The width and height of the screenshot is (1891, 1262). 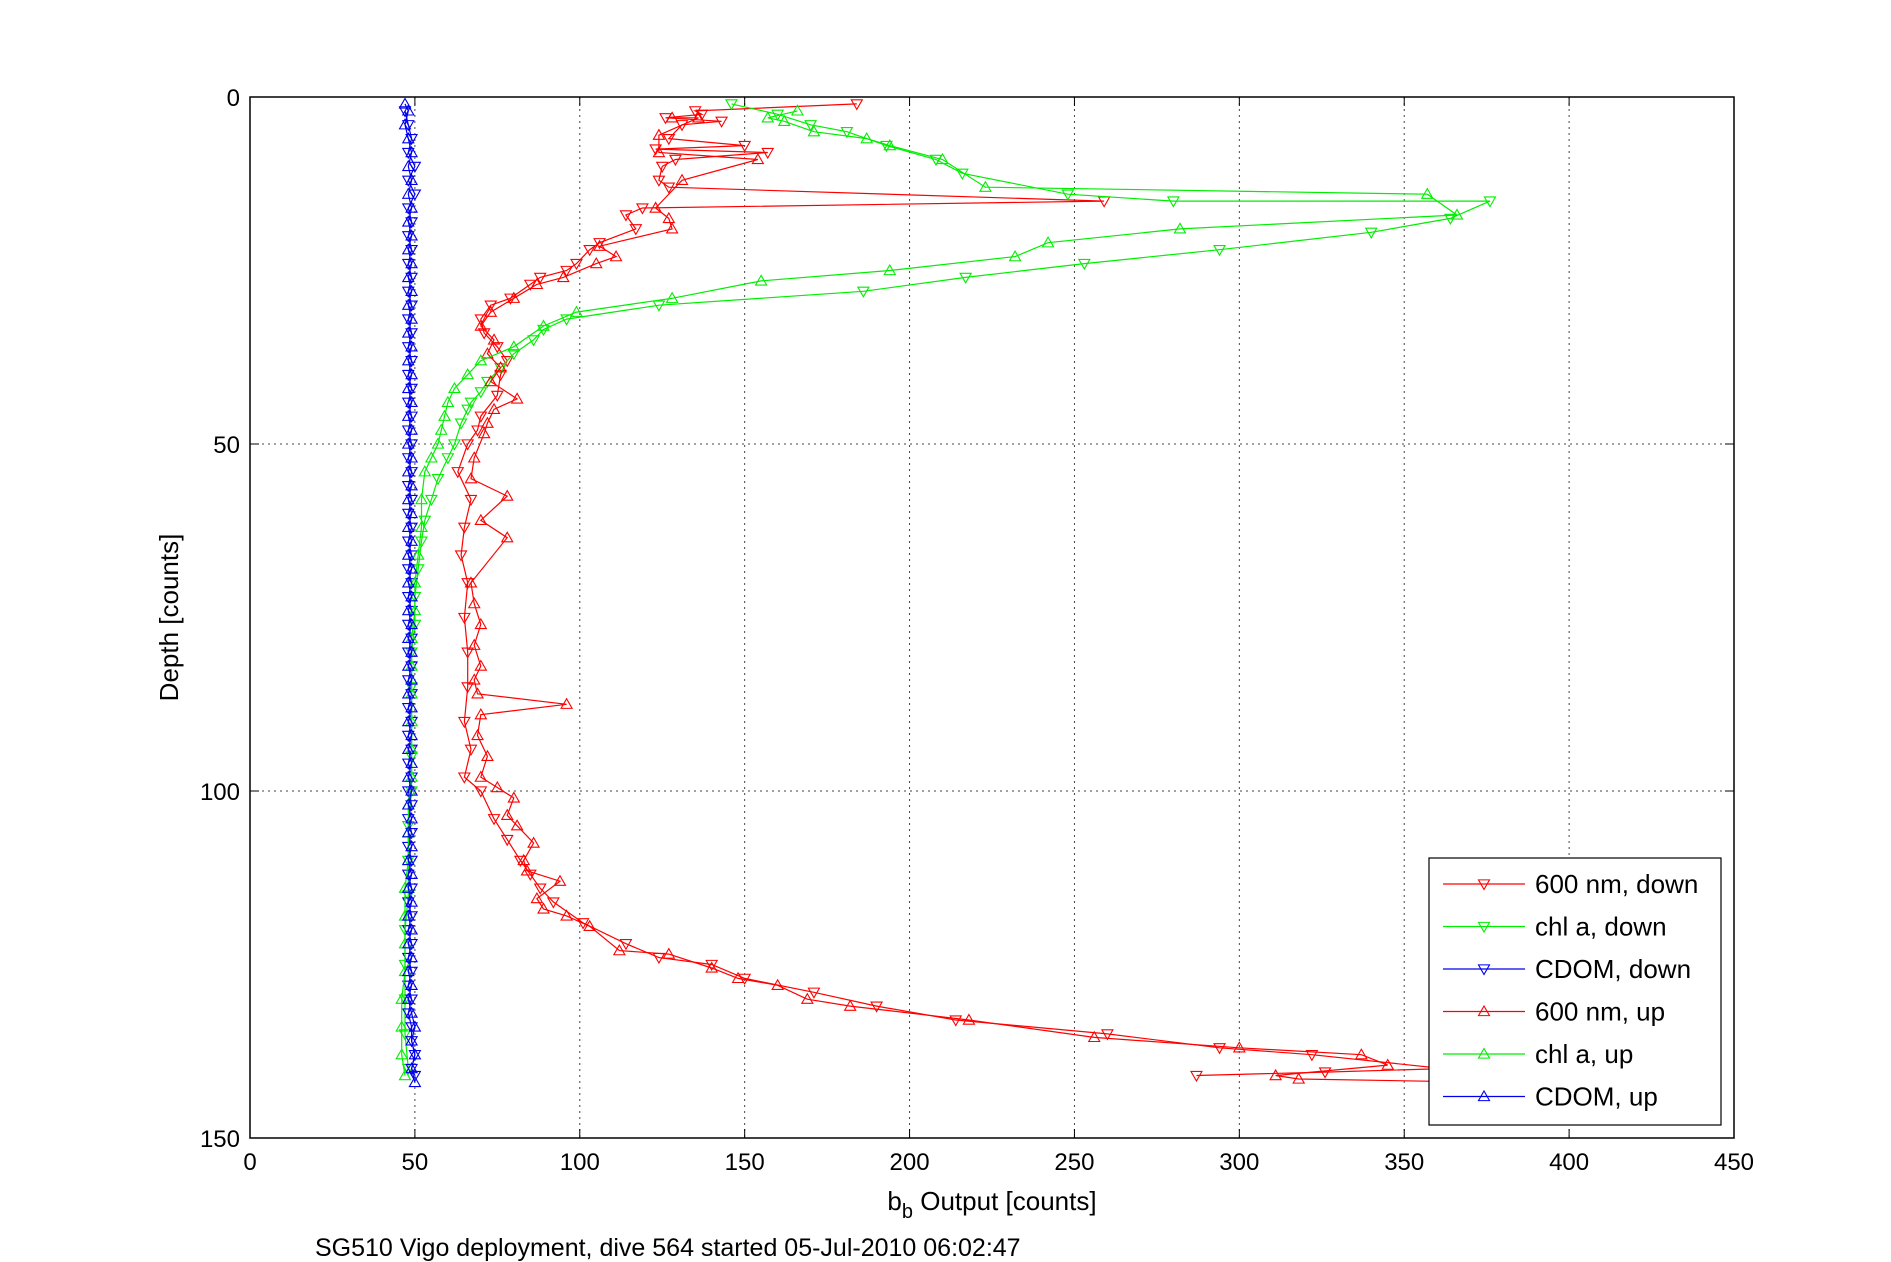 I want to click on legend-entry: chl a, up, so click(x=1538, y=1054).